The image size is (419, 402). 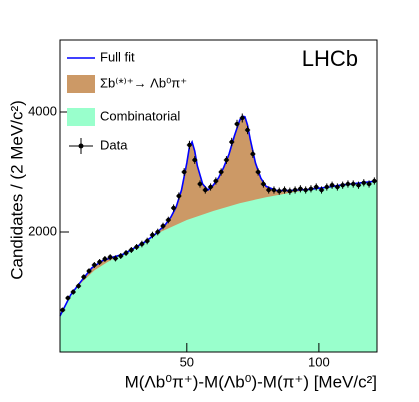 What do you see at coordinates (330, 58) in the screenshot?
I see `annotation: LHCb` at bounding box center [330, 58].